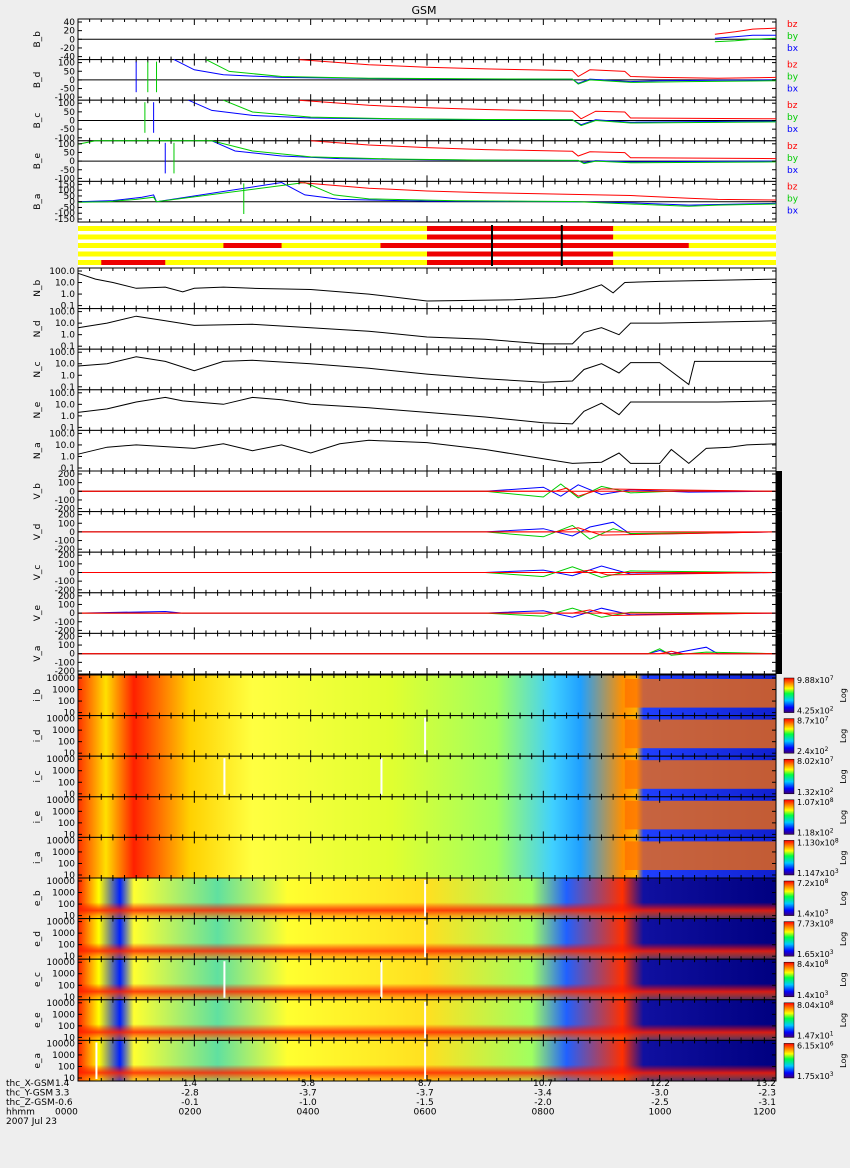 The height and width of the screenshot is (1168, 850). What do you see at coordinates (827, 749) in the screenshot?
I see `colorbar-min-exponent: 2` at bounding box center [827, 749].